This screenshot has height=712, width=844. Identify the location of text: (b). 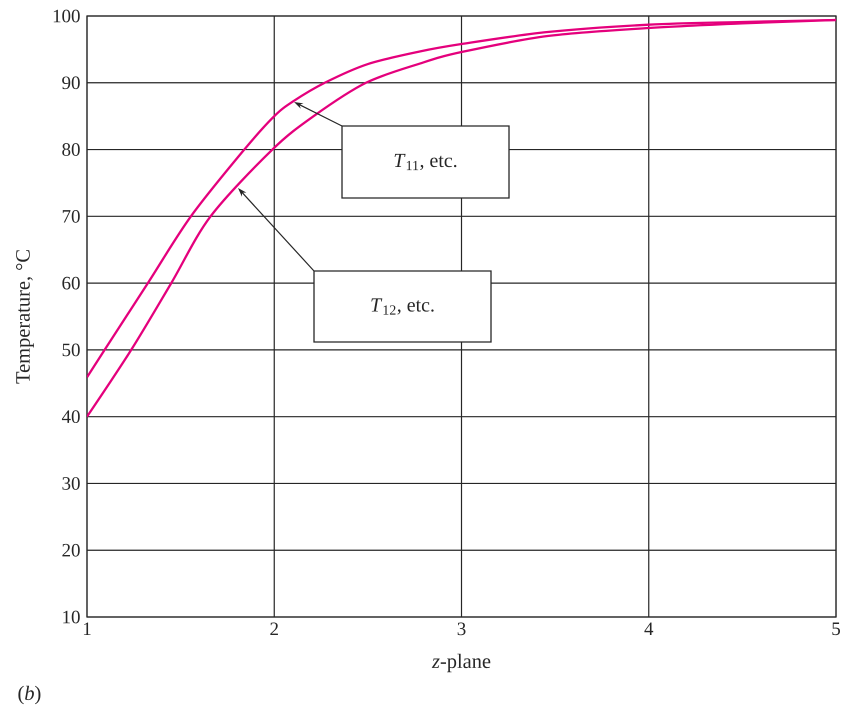
(29, 695).